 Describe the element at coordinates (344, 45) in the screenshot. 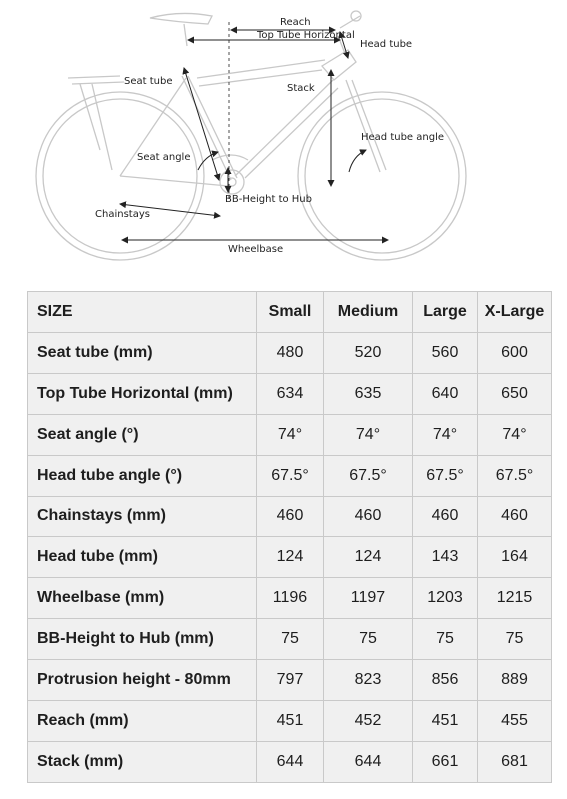

I see `head-tube-arrow` at that location.